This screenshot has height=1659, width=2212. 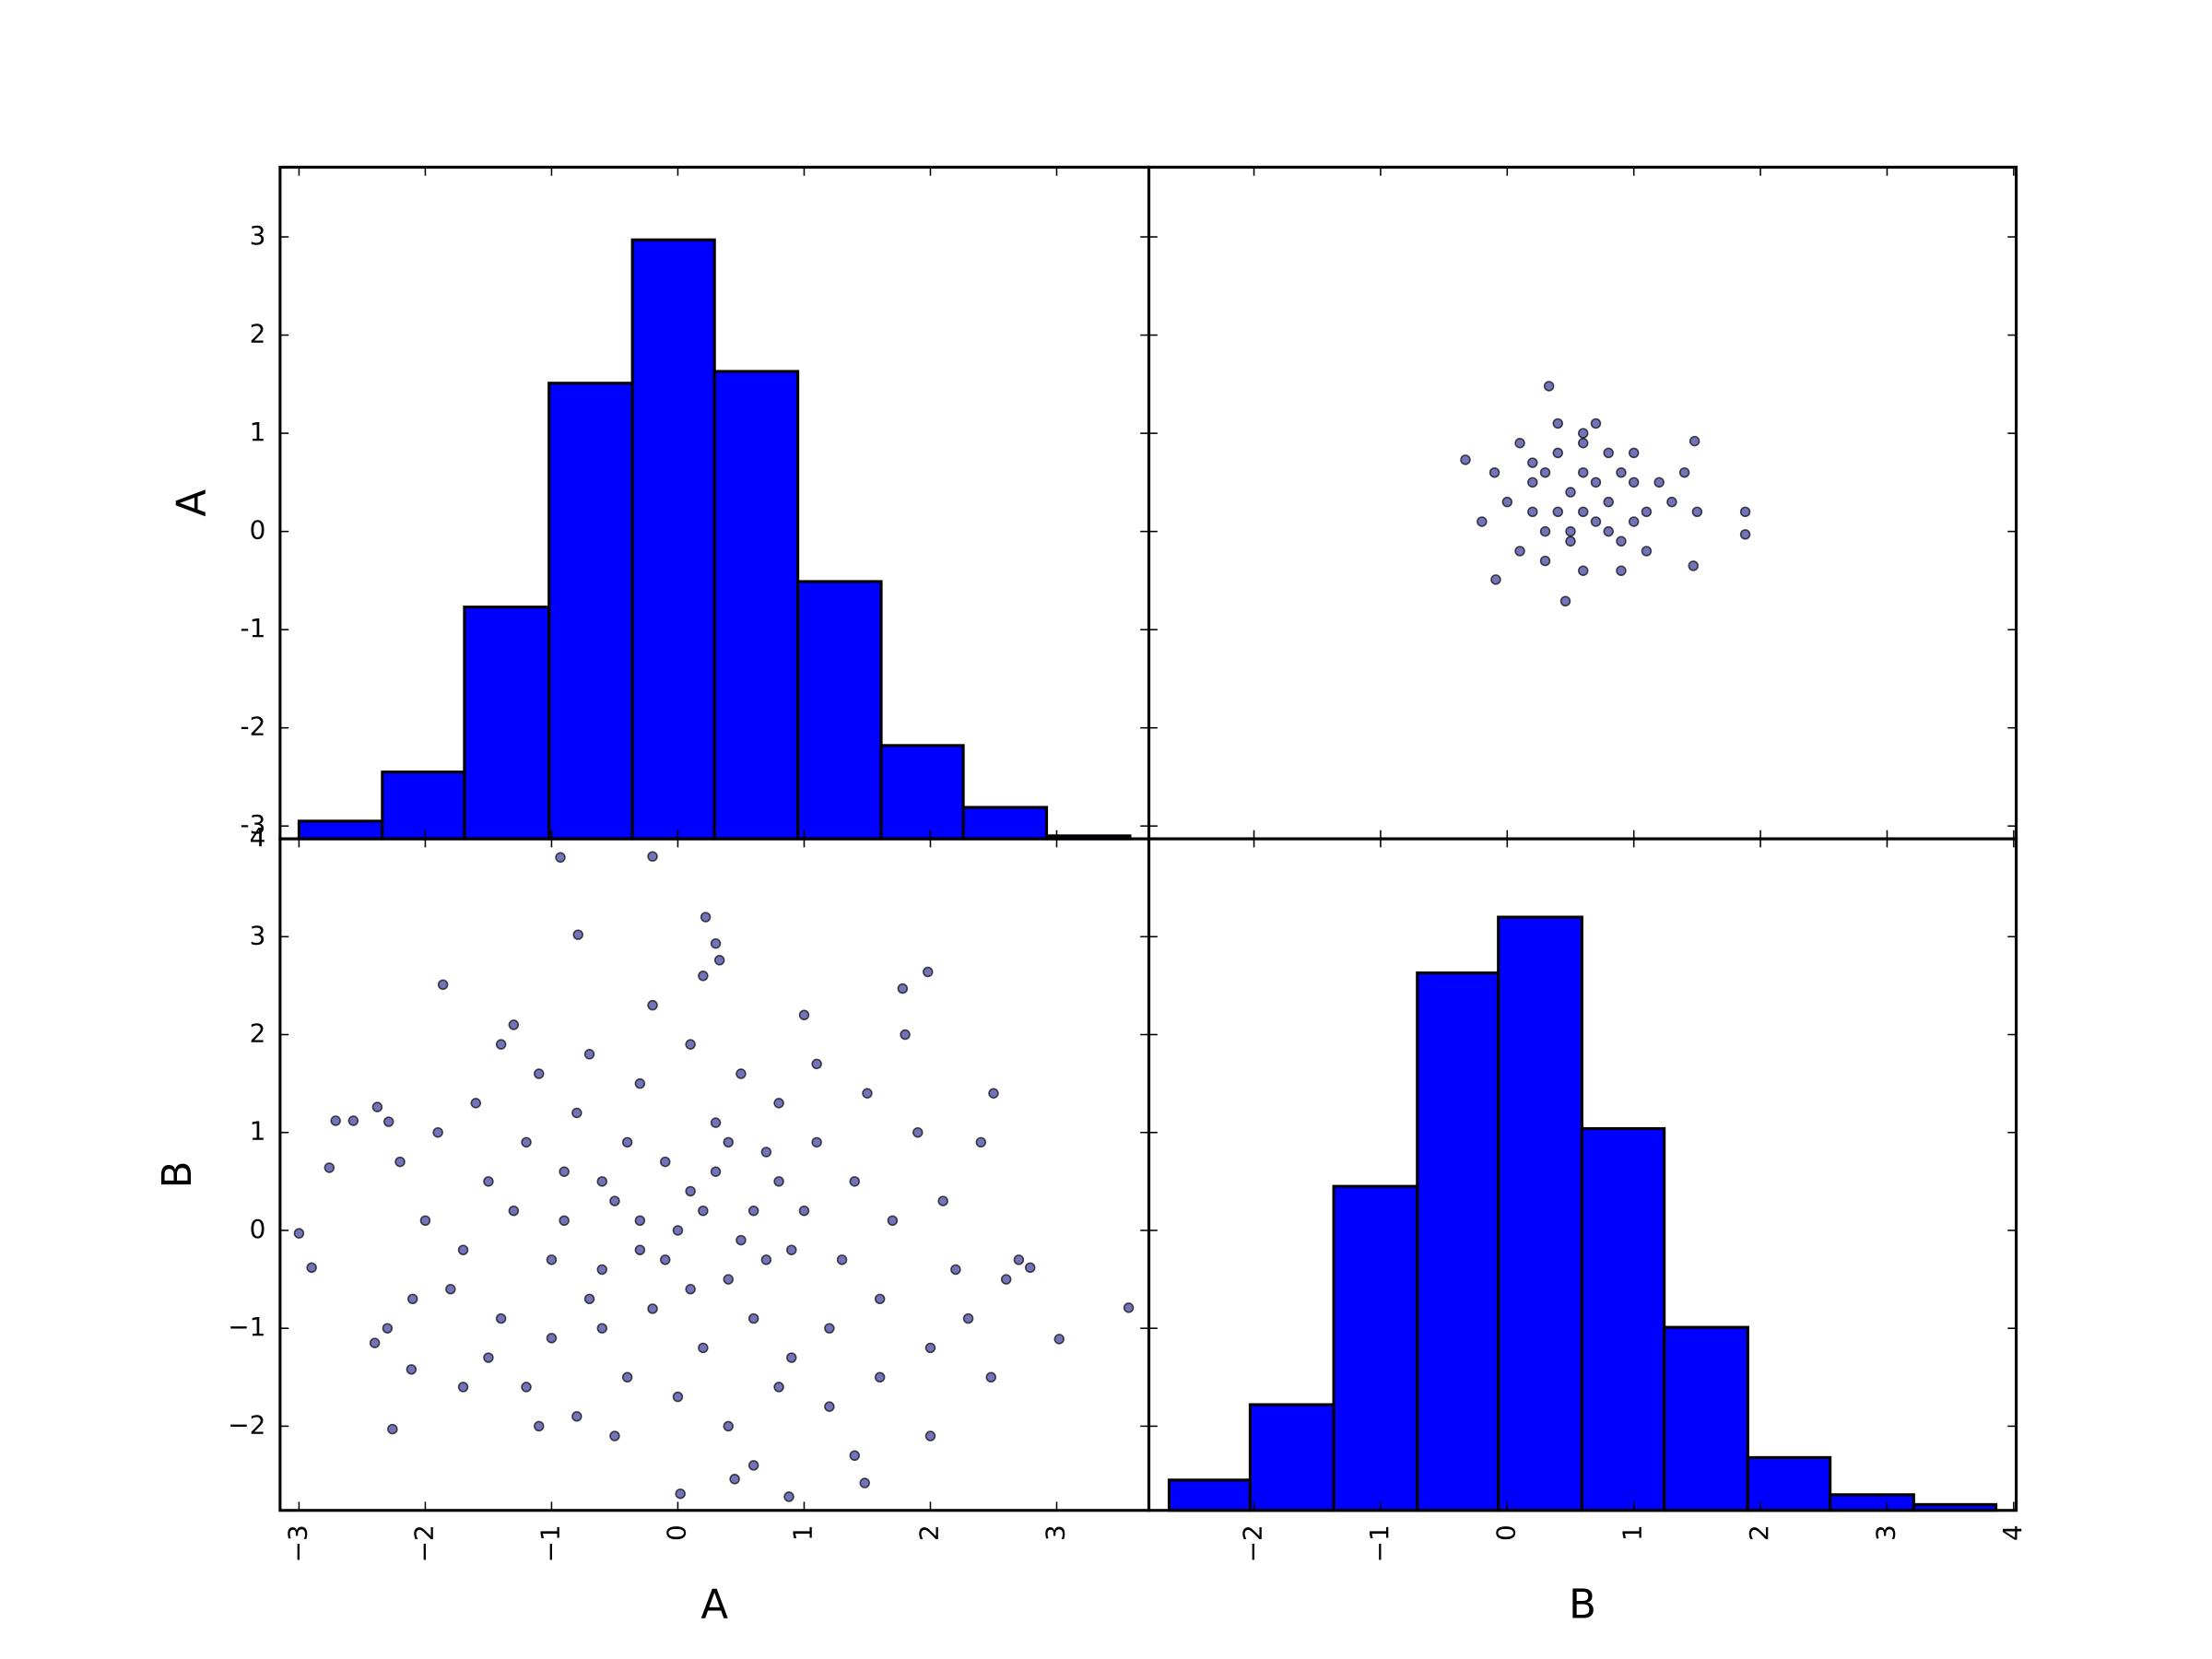 What do you see at coordinates (2012, 1532) in the screenshot?
I see `x-tick-label: 4` at bounding box center [2012, 1532].